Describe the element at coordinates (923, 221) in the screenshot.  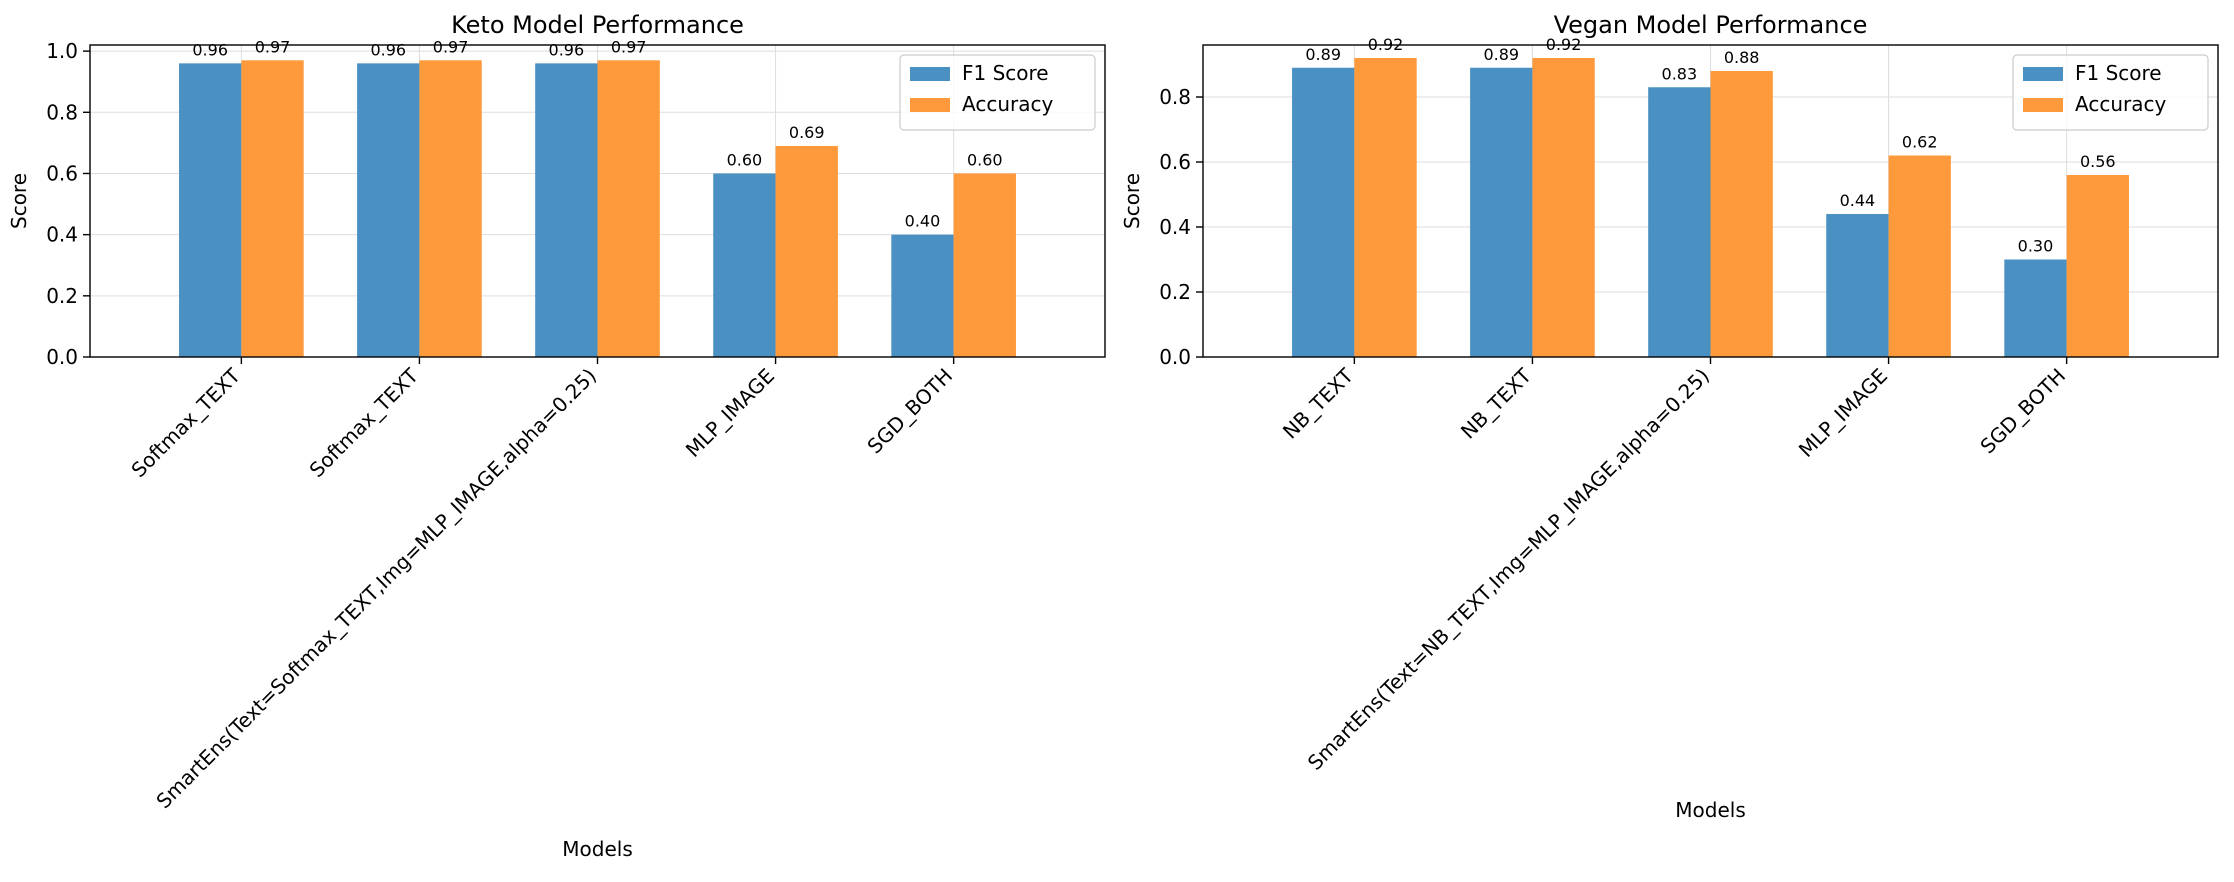
I see `data-label: 0.40` at that location.